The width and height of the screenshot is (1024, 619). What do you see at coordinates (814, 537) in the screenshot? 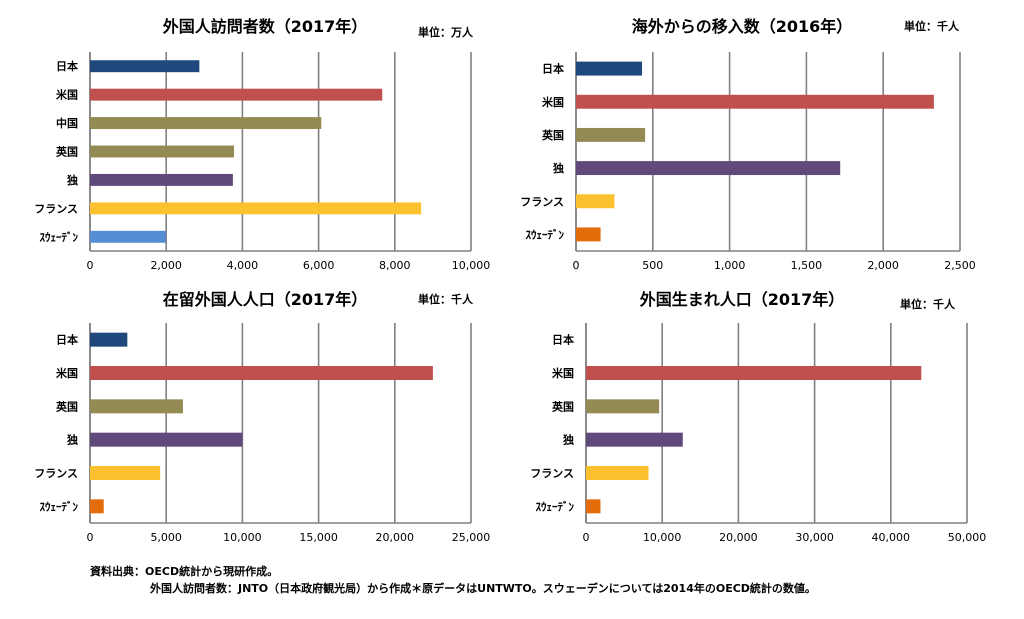
I see `x-tick-label: 30,000` at bounding box center [814, 537].